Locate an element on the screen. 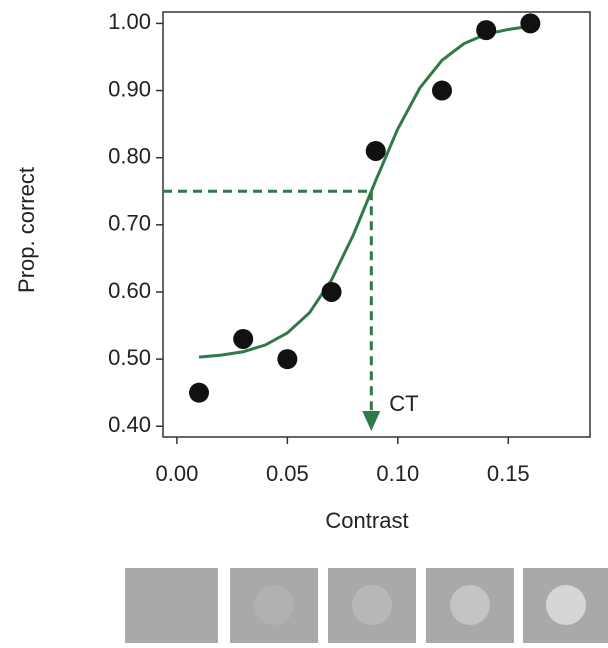  y-tick-label: 0.40 is located at coordinates (129, 424).